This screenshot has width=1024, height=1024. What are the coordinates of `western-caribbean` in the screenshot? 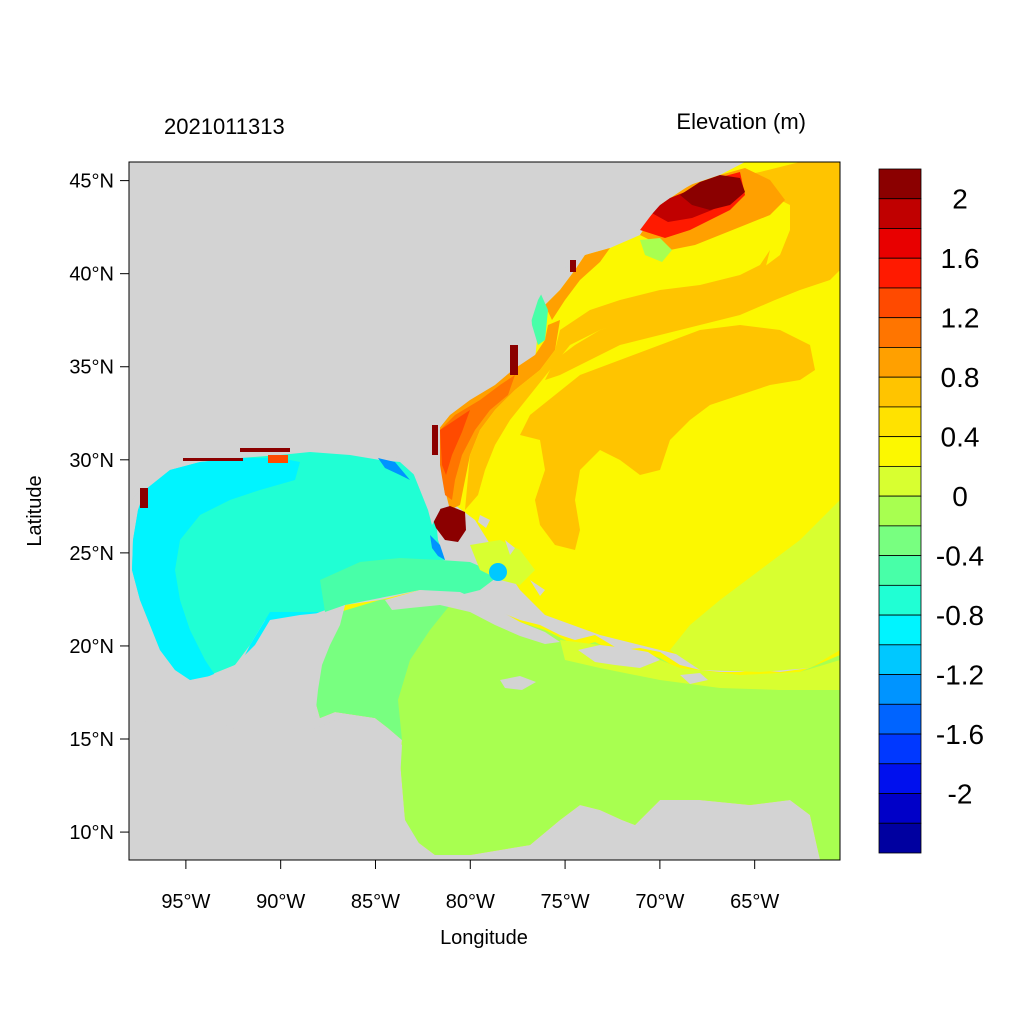 It's located at (382, 668).